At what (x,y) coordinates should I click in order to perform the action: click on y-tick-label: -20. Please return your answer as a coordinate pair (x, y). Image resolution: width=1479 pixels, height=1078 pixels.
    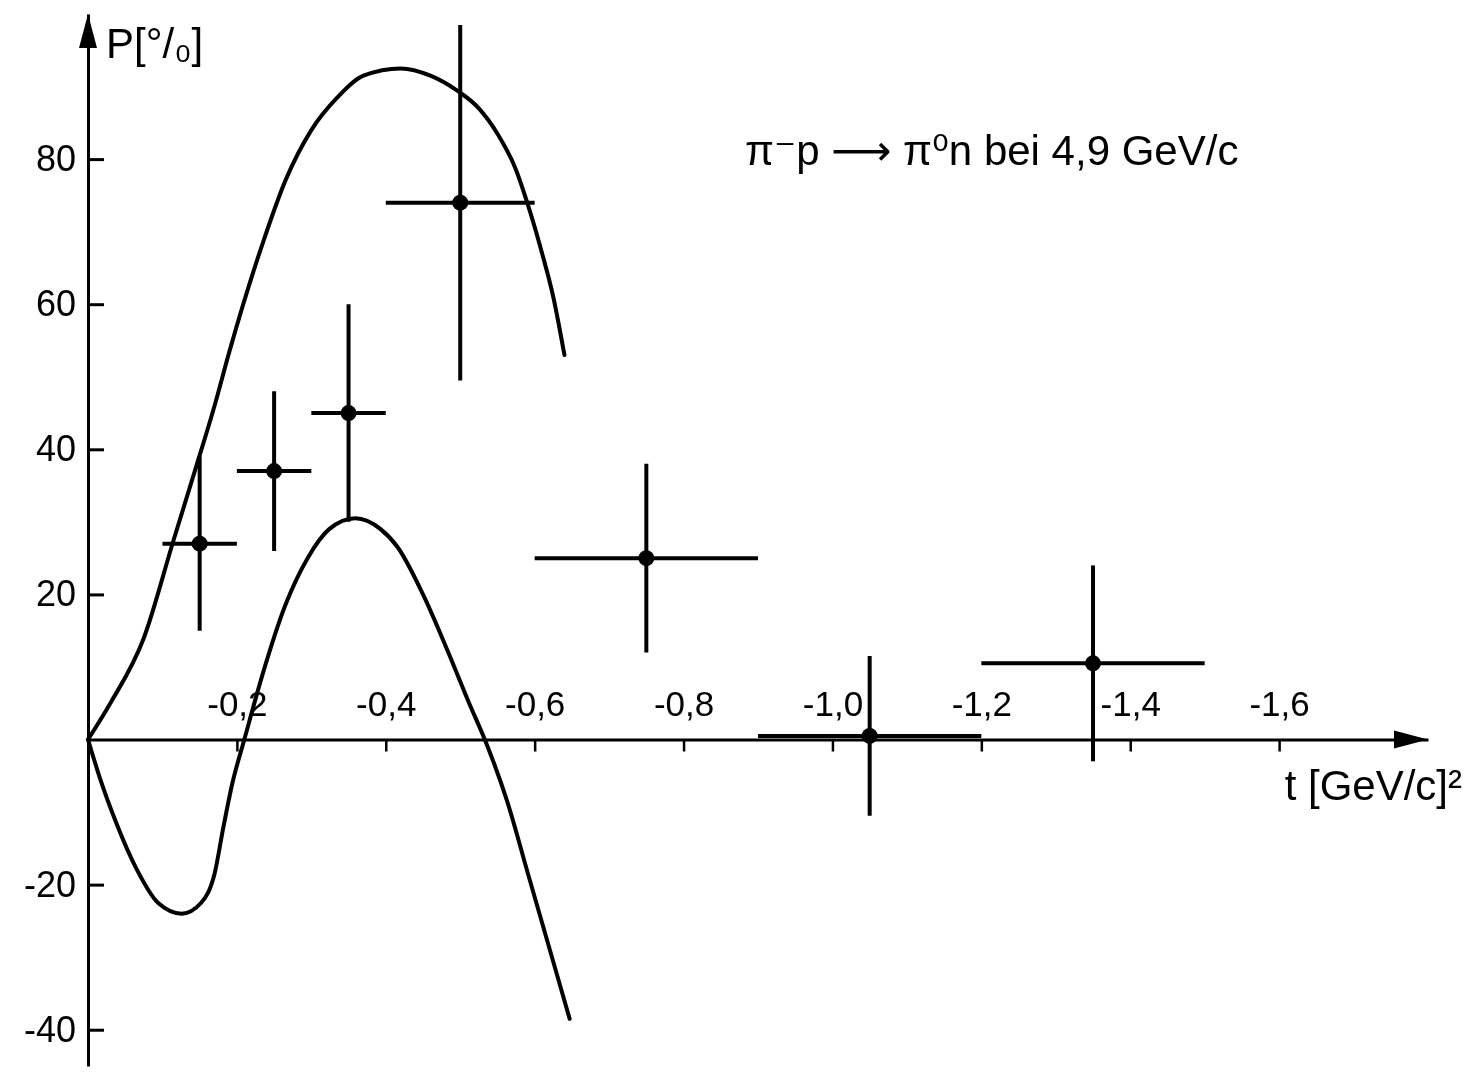
    Looking at the image, I should click on (49, 884).